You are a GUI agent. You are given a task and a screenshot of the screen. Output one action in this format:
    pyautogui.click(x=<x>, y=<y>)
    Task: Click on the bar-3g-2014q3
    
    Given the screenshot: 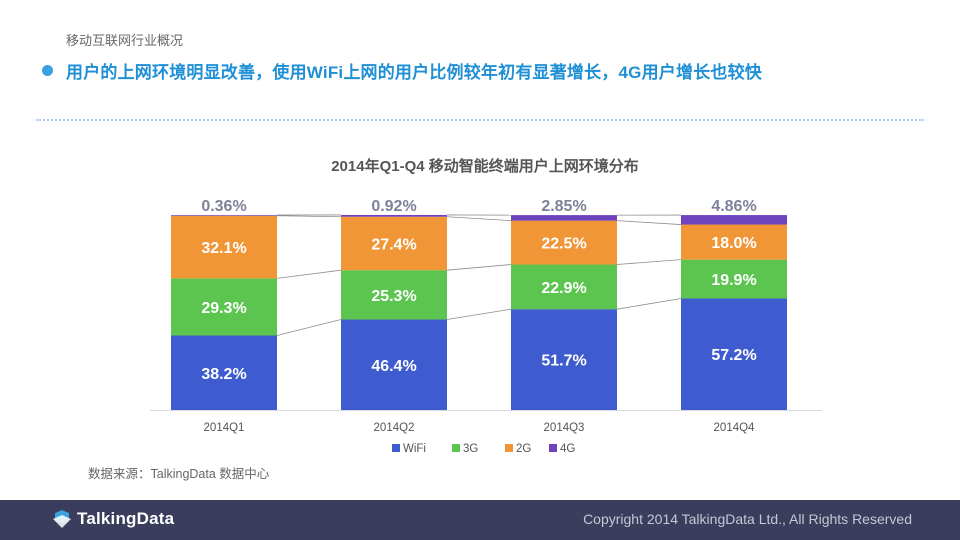 What is the action you would take?
    pyautogui.click(x=564, y=287)
    